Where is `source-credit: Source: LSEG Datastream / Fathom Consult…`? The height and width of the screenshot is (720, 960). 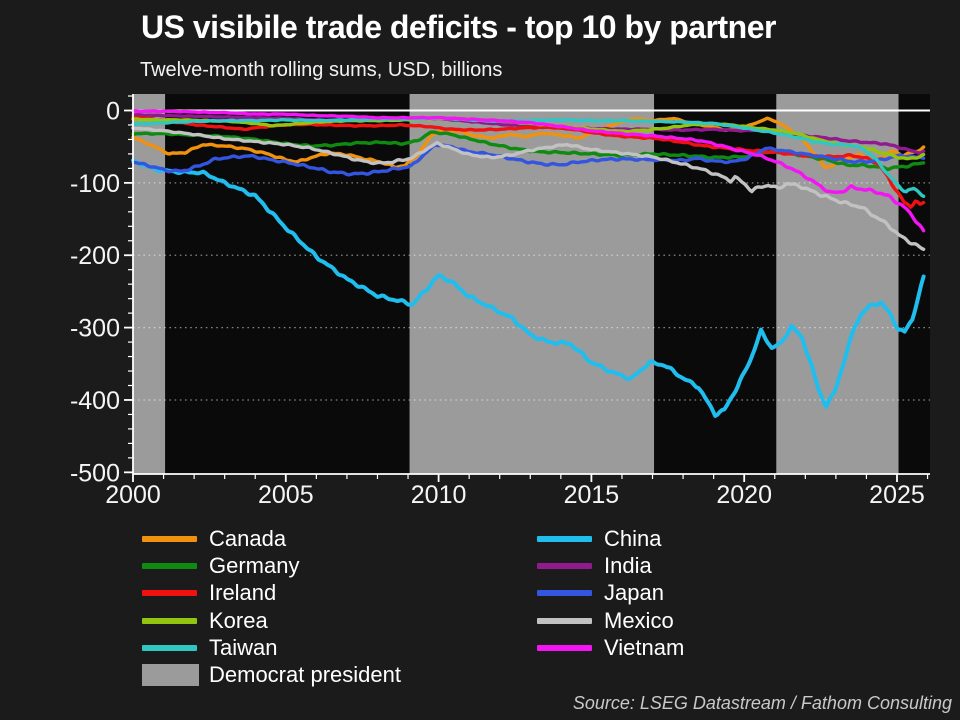 source-credit: Source: LSEG Datastream / Fathom Consult… is located at coordinates (762, 703).